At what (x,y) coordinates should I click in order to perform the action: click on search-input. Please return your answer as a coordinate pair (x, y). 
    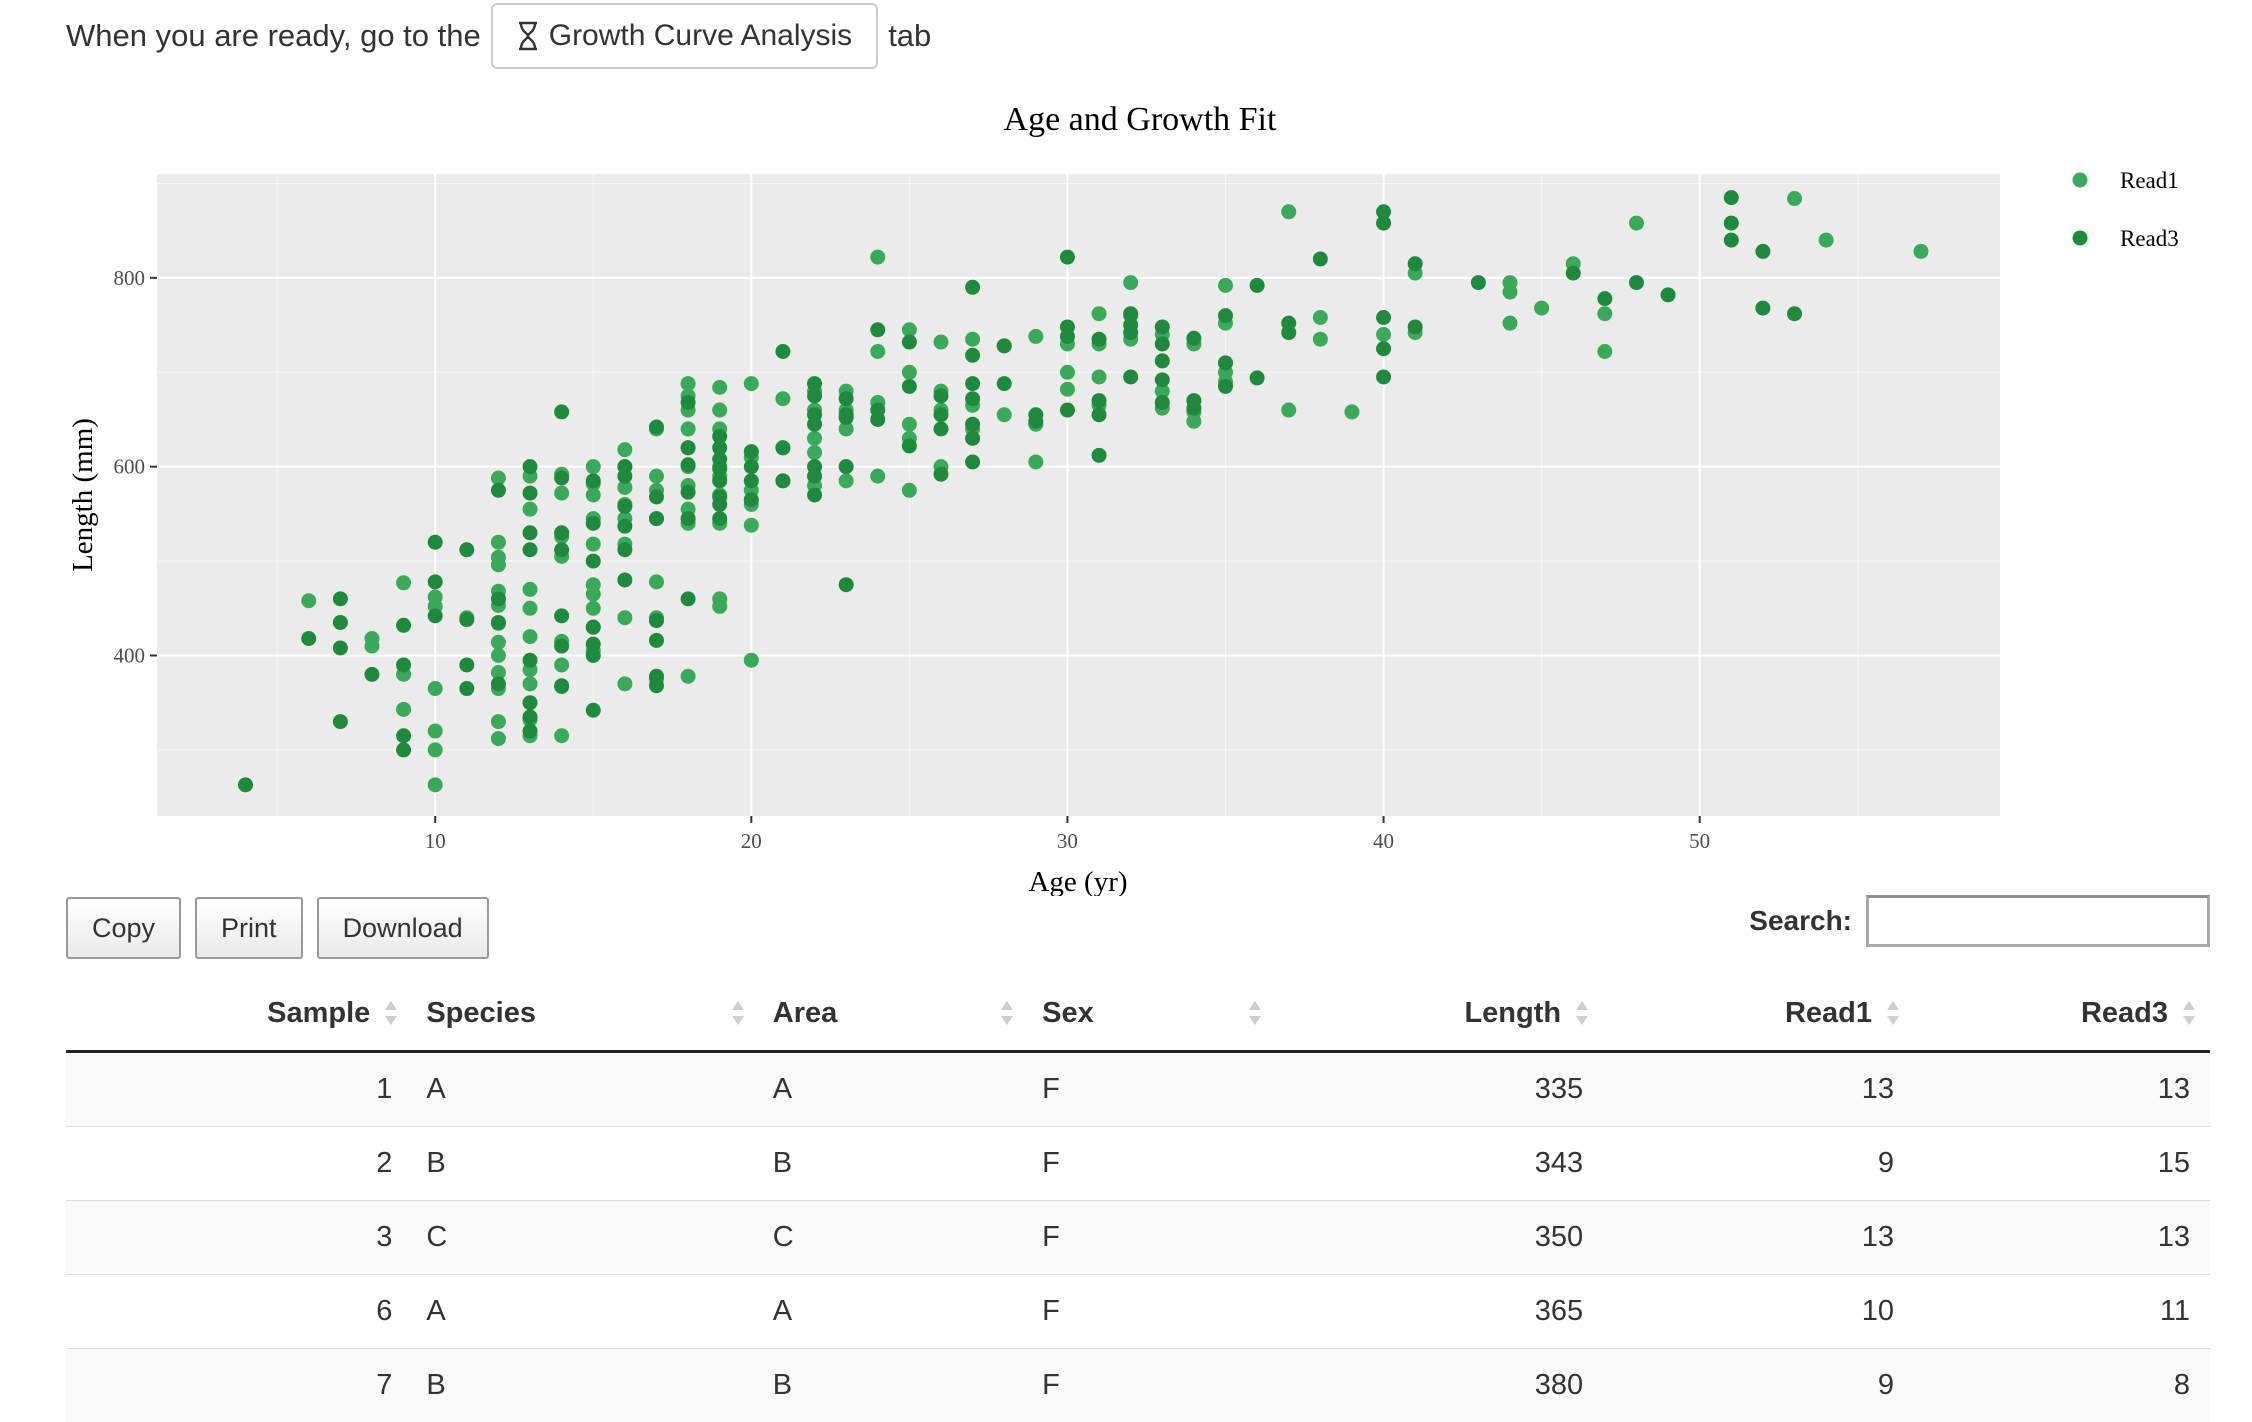
    Looking at the image, I should click on (2038, 921).